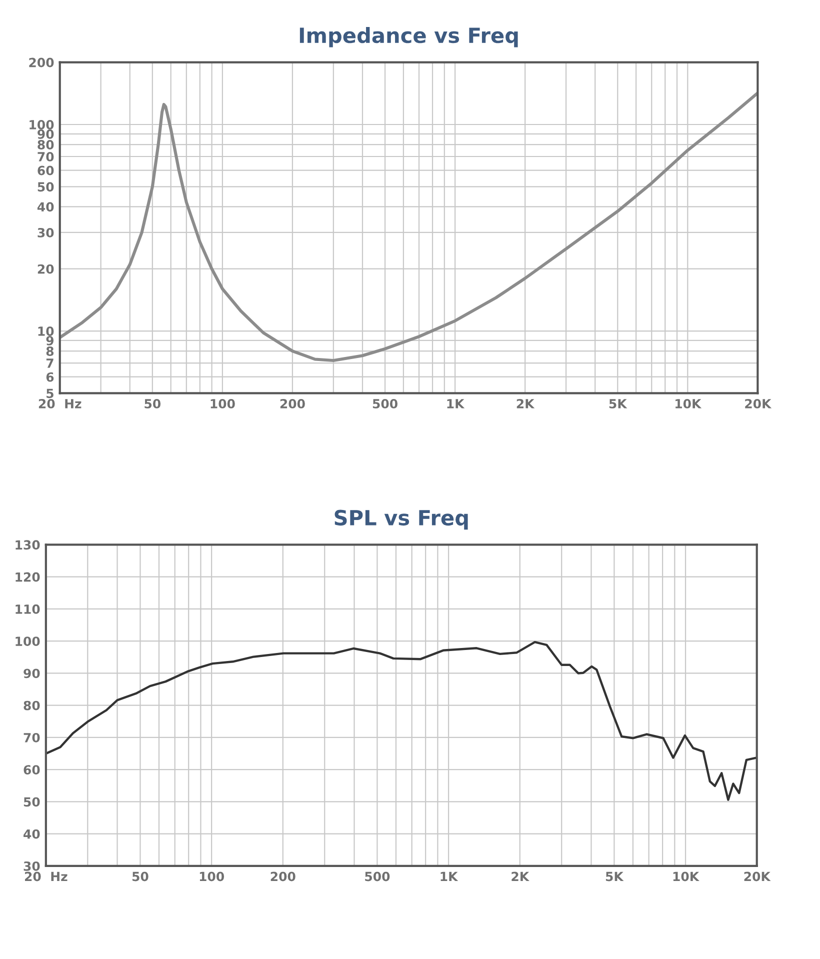 The image size is (820, 959). I want to click on y-tick-label: 9, so click(50, 341).